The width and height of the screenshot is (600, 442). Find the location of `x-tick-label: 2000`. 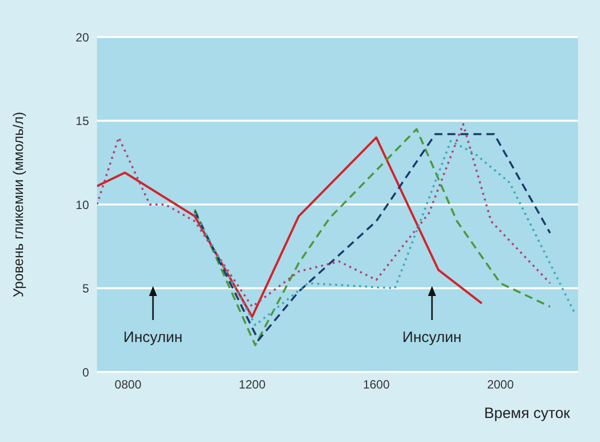

x-tick-label: 2000 is located at coordinates (500, 385).